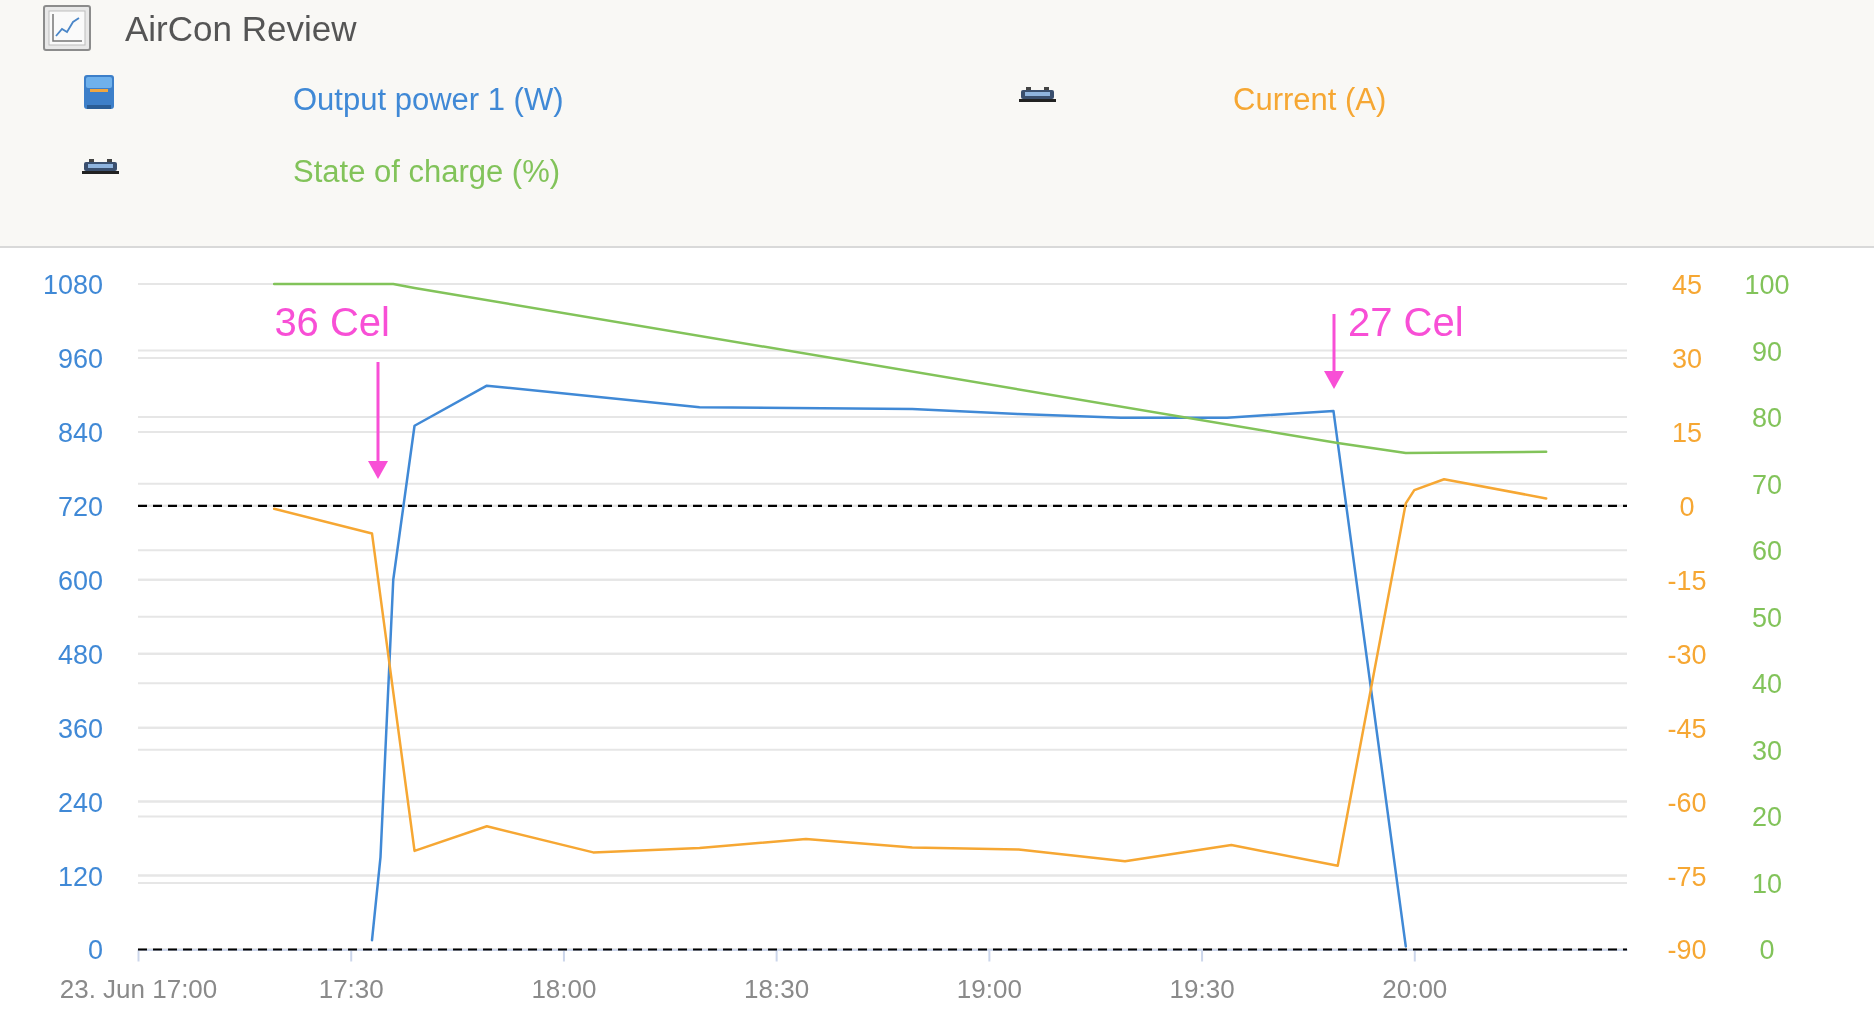 The height and width of the screenshot is (1031, 1874). Describe the element at coordinates (1767, 351) in the screenshot. I see `y3-tick-label: 90` at that location.